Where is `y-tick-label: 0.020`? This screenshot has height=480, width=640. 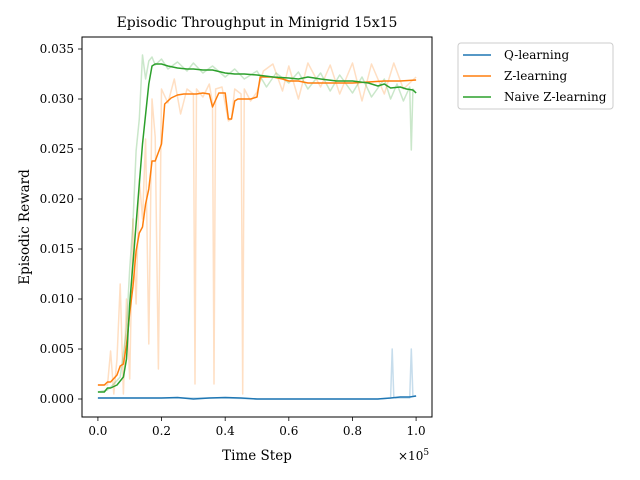 y-tick-label: 0.020 is located at coordinates (57, 199).